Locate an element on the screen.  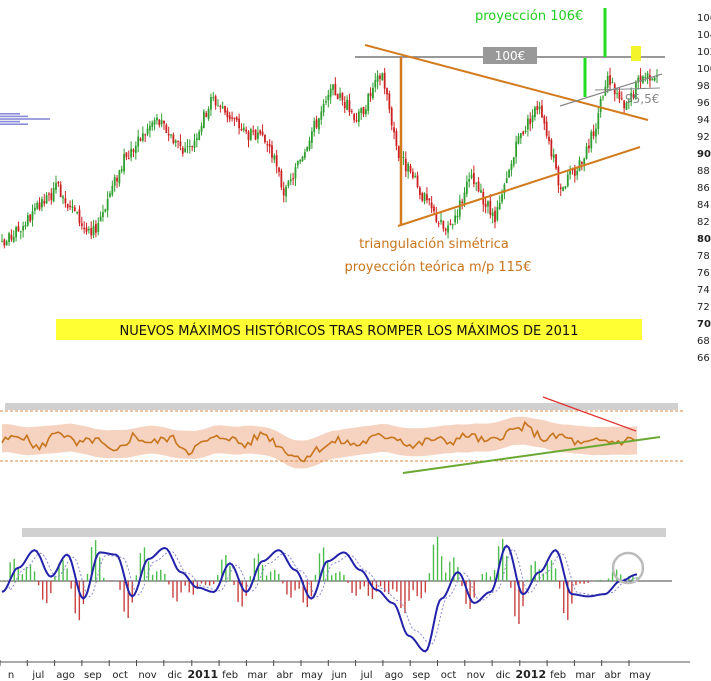
macd-signal-line is located at coordinates (319, 596).